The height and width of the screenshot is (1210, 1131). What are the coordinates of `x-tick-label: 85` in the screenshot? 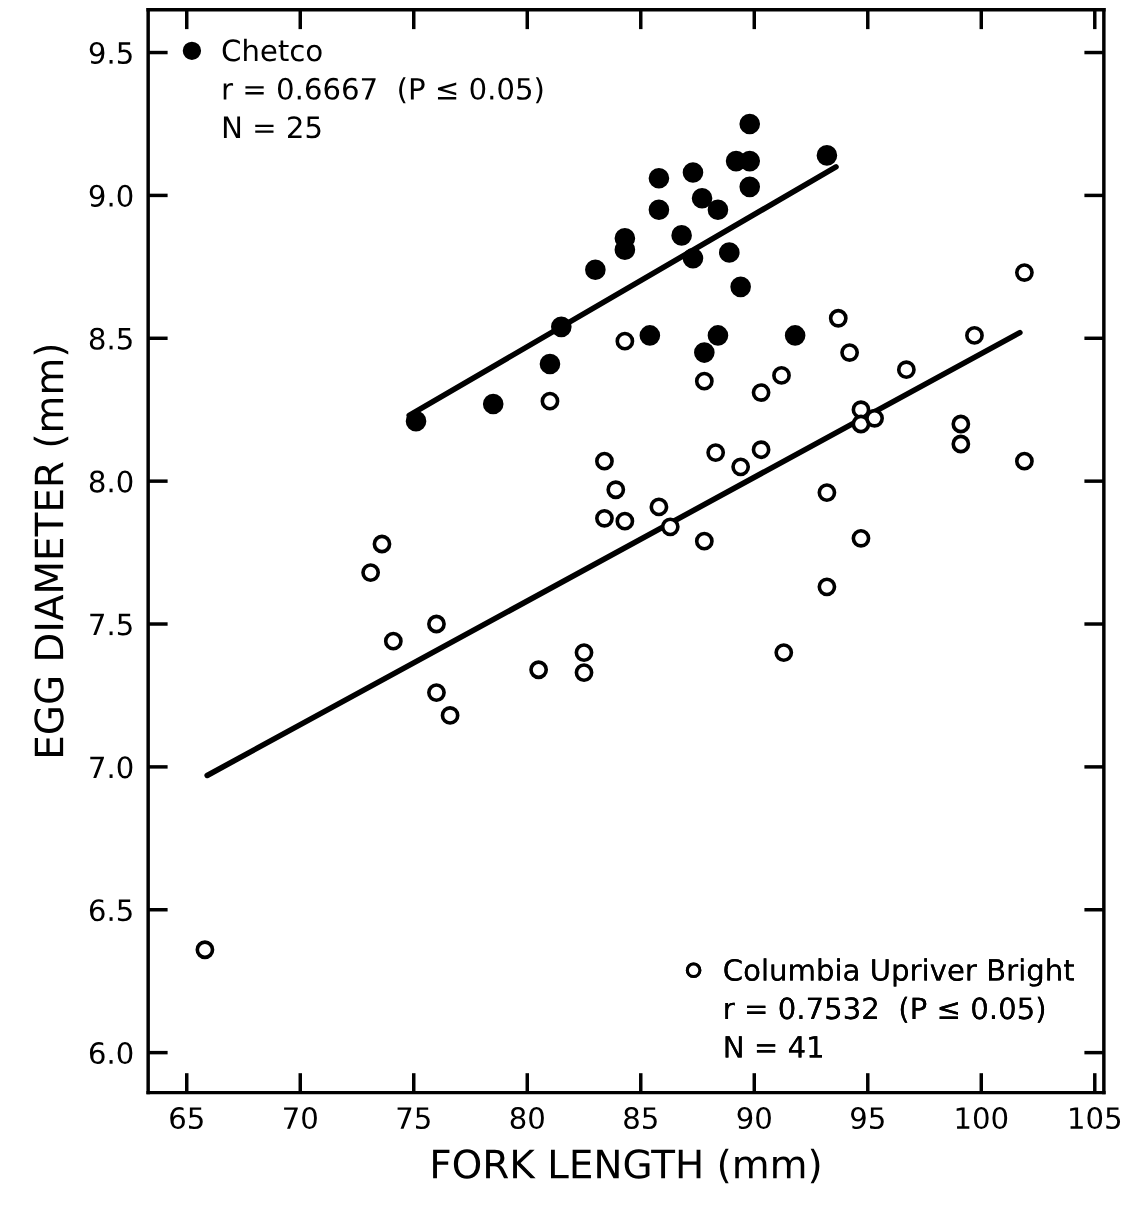 It's located at (640, 1118).